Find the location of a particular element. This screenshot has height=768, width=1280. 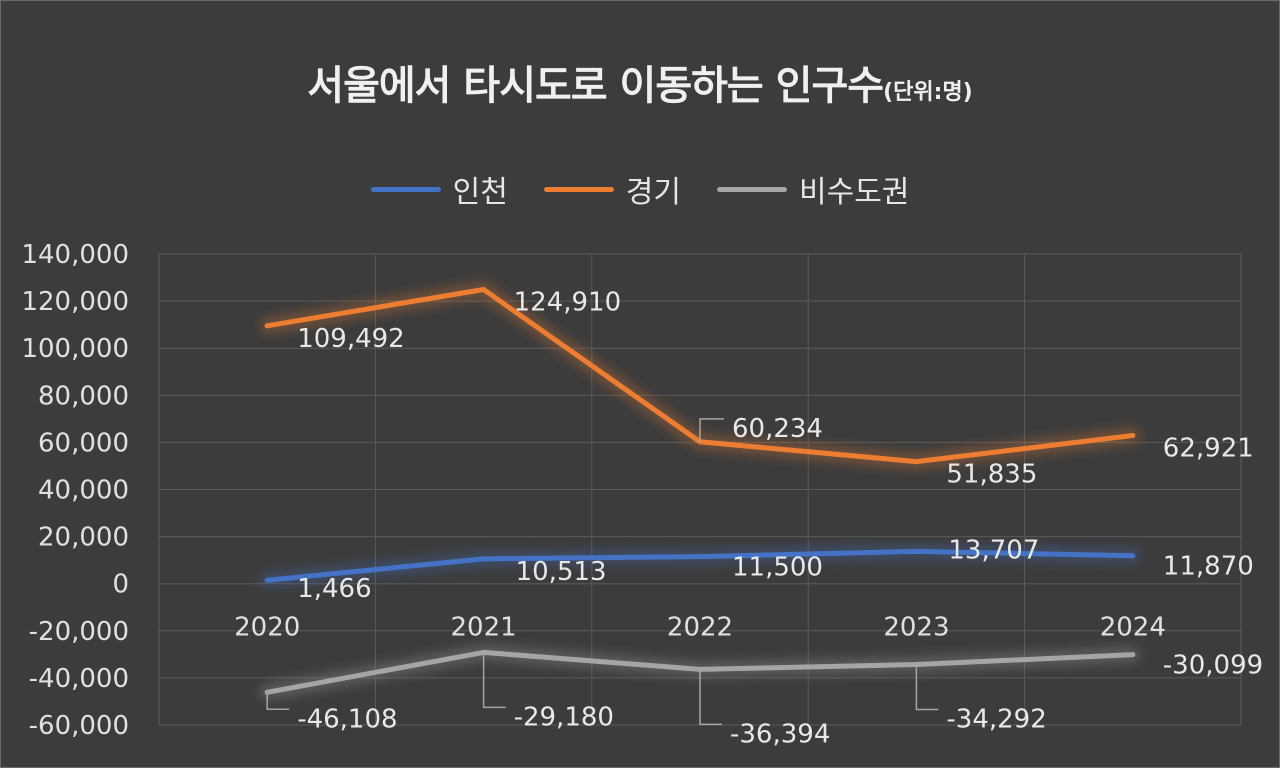

x-tick-label: 2020 is located at coordinates (267, 628).